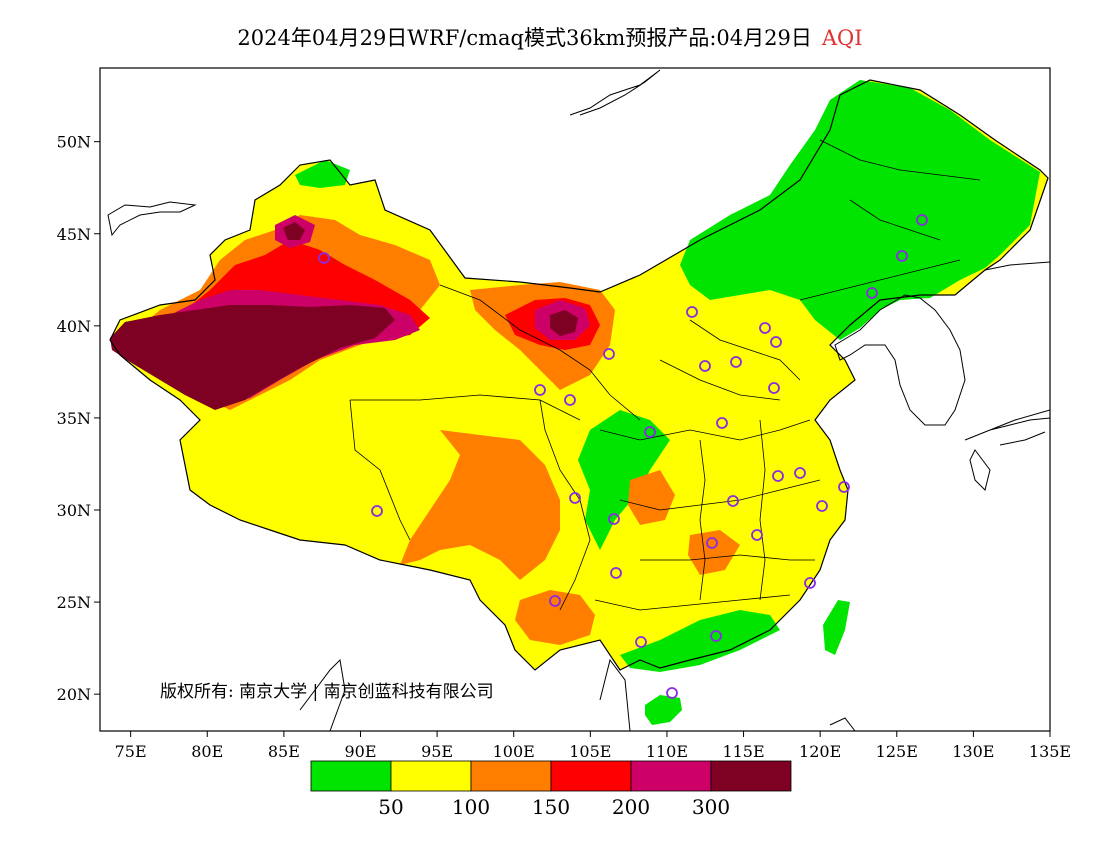  What do you see at coordinates (1050, 751) in the screenshot?
I see `x-tick-label: 135E` at bounding box center [1050, 751].